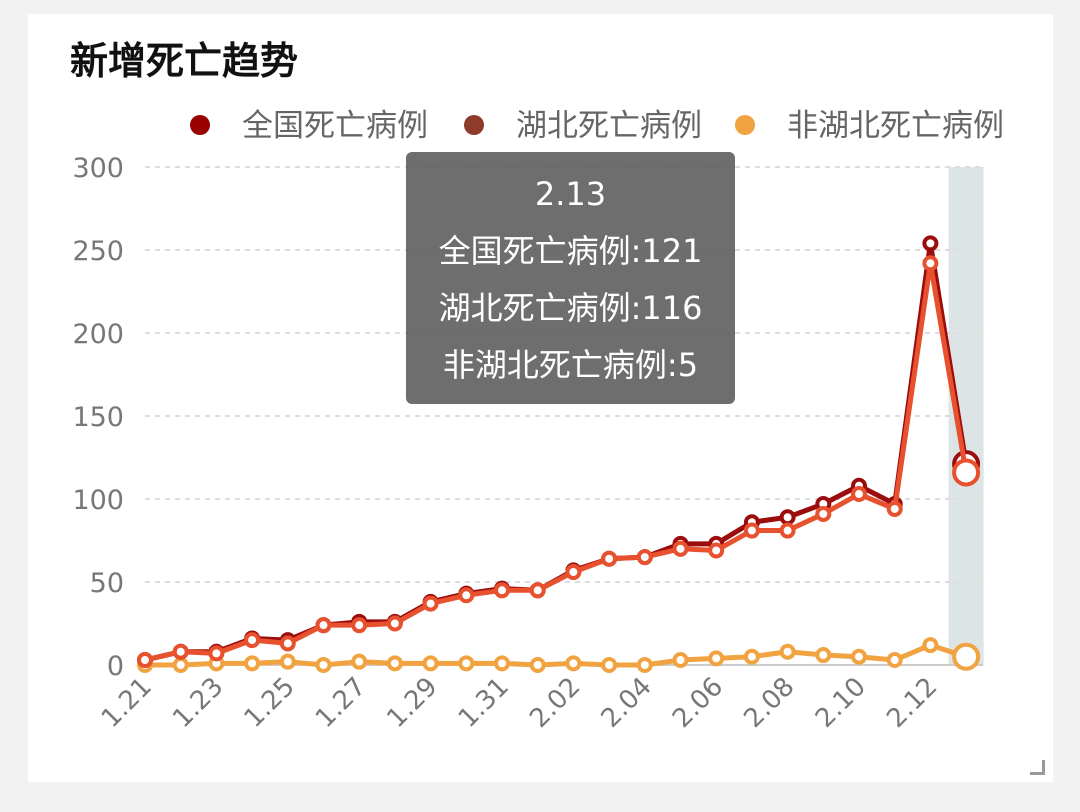 This screenshot has height=812, width=1080. Describe the element at coordinates (412, 703) in the screenshot. I see `x-tick-label: 1.29` at that location.